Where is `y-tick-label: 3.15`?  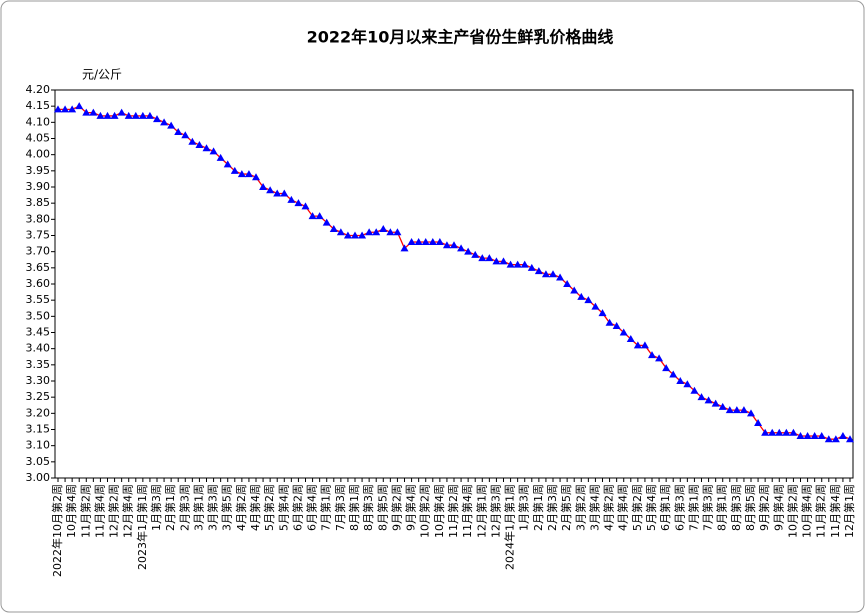
y-tick-label: 3.15 is located at coordinates (38, 429).